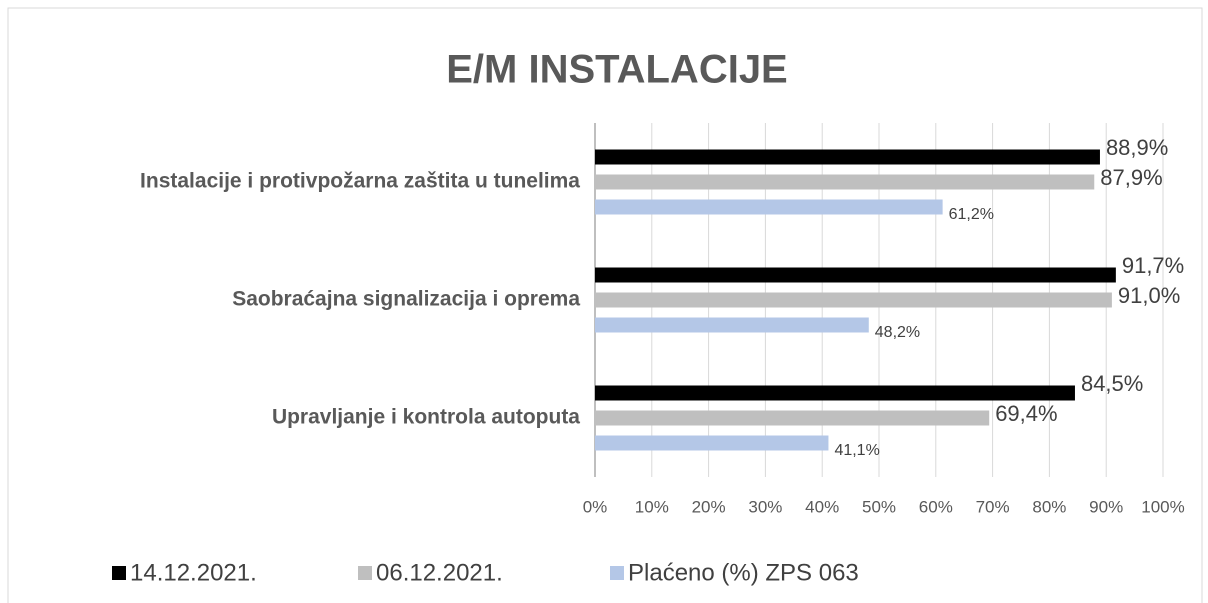 The image size is (1208, 603). I want to click on data-label: 41,1%, so click(856, 450).